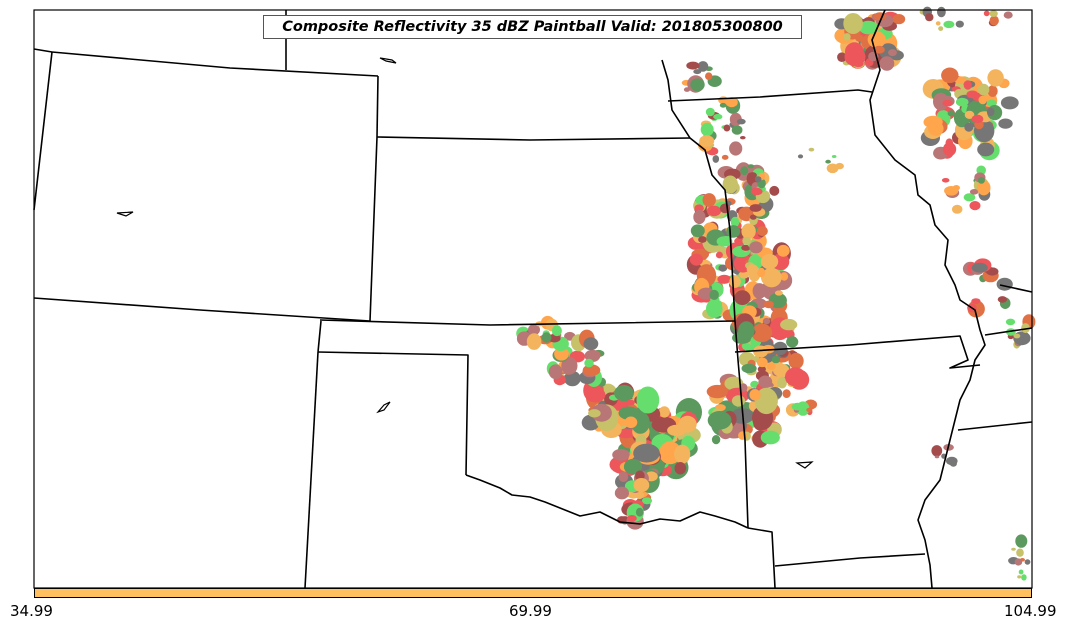 Image resolution: width=1070 pixels, height=633 pixels. Describe the element at coordinates (1030, 611) in the screenshot. I see `colorbar-tick-max: 104.99` at that location.